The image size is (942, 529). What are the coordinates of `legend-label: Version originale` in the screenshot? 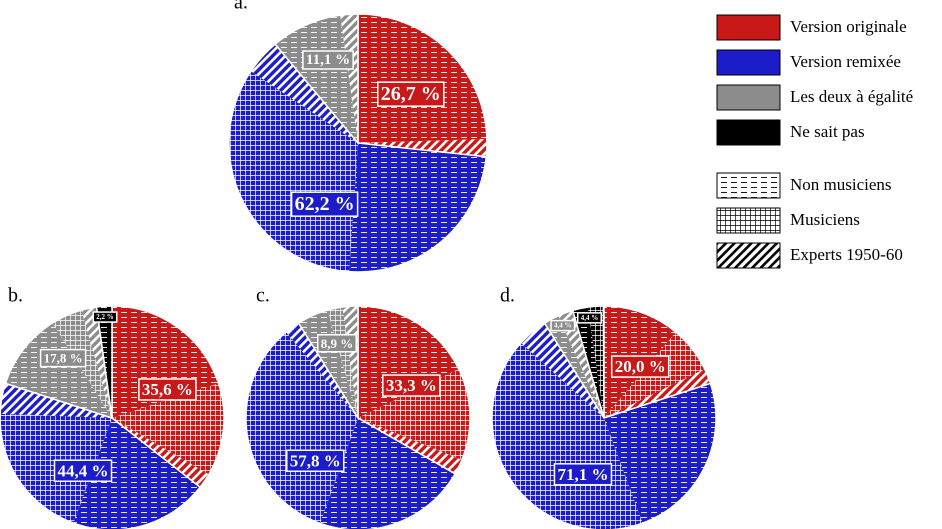 It's located at (848, 26).